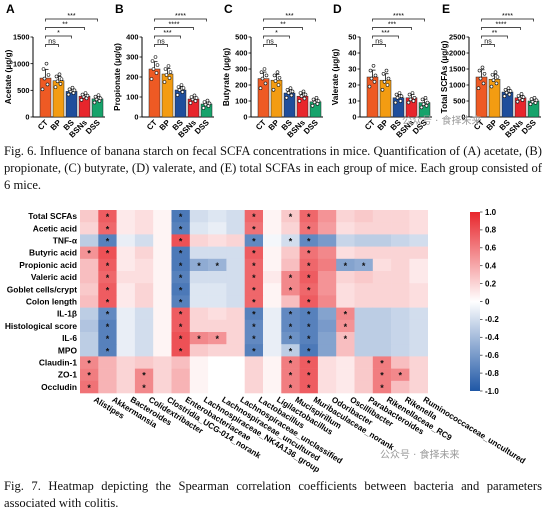  What do you see at coordinates (315, 109) in the screenshot?
I see `bar-dss` at bounding box center [315, 109].